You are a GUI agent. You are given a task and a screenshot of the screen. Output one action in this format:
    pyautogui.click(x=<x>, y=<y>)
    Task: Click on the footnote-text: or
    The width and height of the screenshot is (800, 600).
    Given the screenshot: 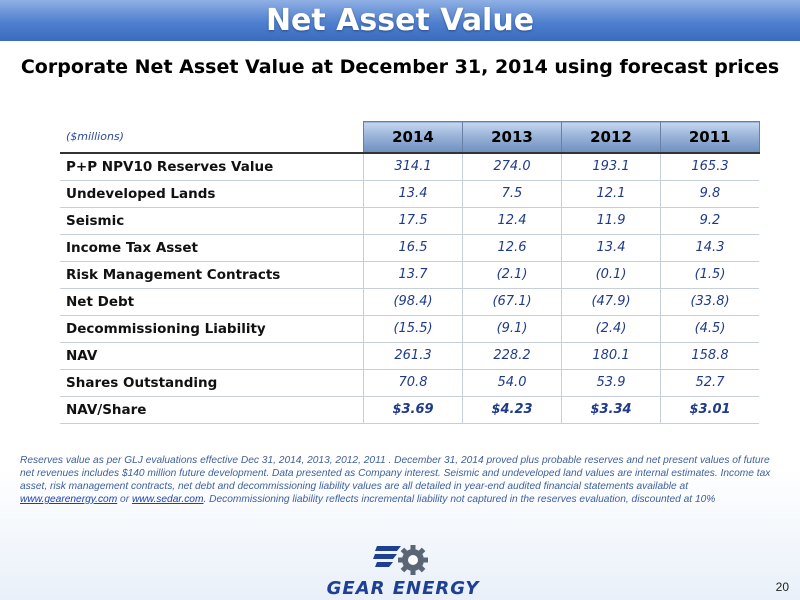 What is the action you would take?
    pyautogui.click(x=124, y=499)
    